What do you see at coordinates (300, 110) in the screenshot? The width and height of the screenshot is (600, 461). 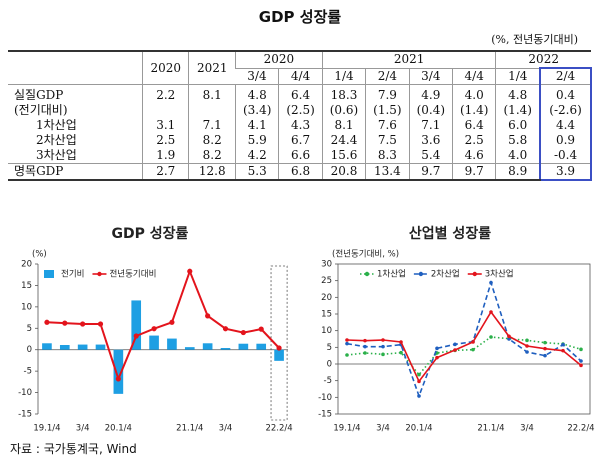 I see `table-cell: (2.5)` at bounding box center [300, 110].